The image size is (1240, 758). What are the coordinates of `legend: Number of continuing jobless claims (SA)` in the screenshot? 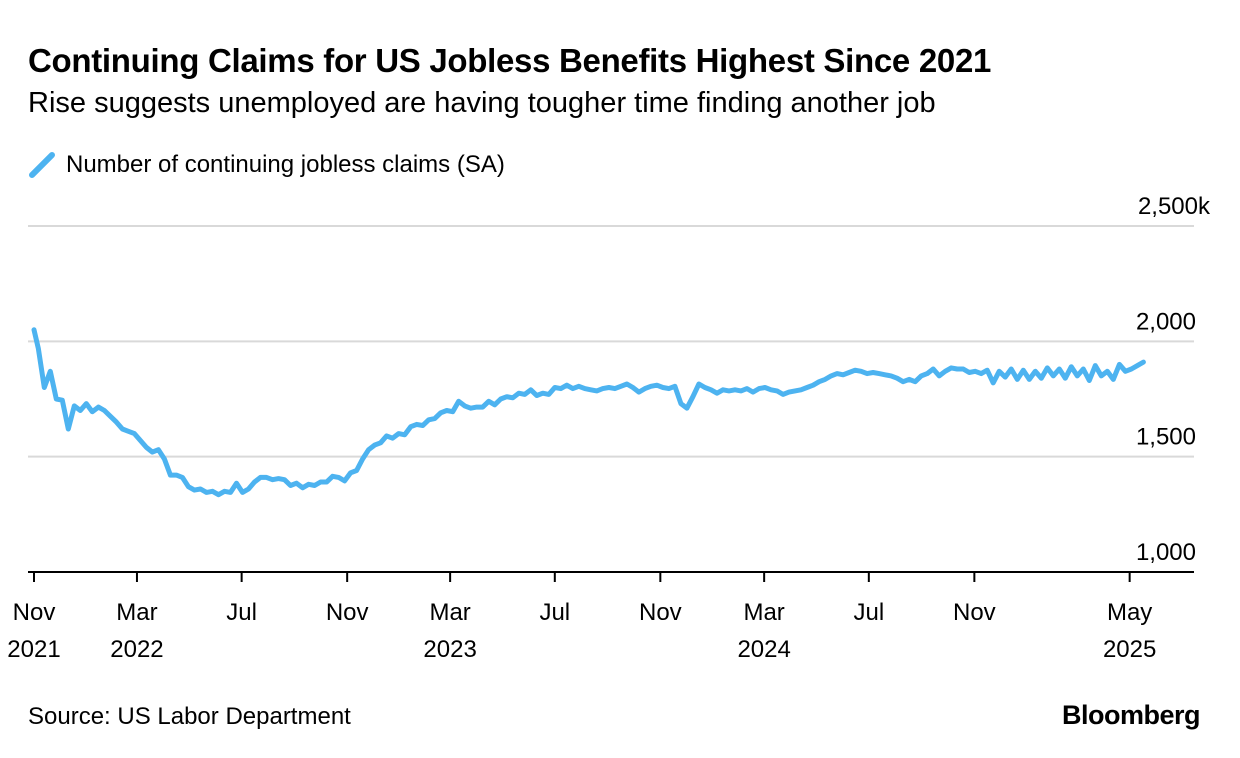 It's located at (266, 165).